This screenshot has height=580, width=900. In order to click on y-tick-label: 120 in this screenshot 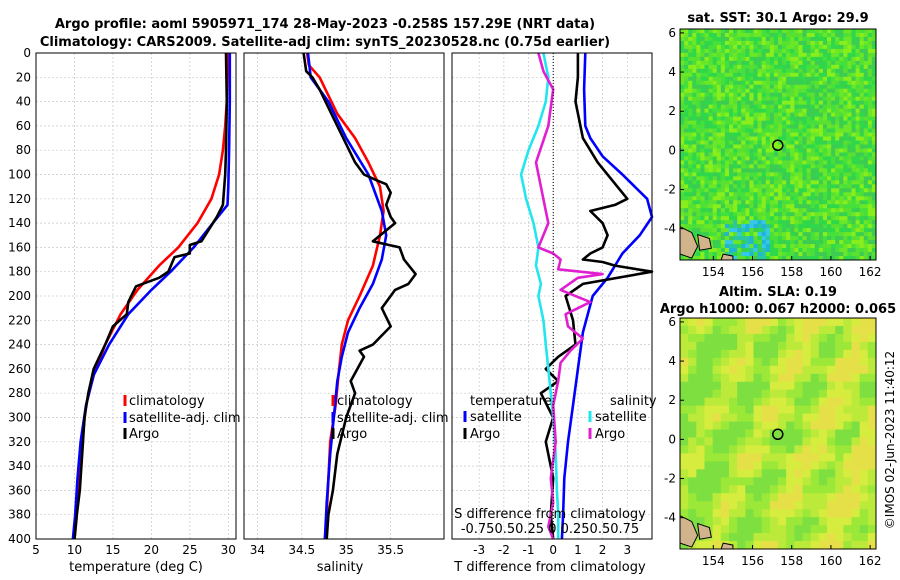, I will do `click(19, 199)`.